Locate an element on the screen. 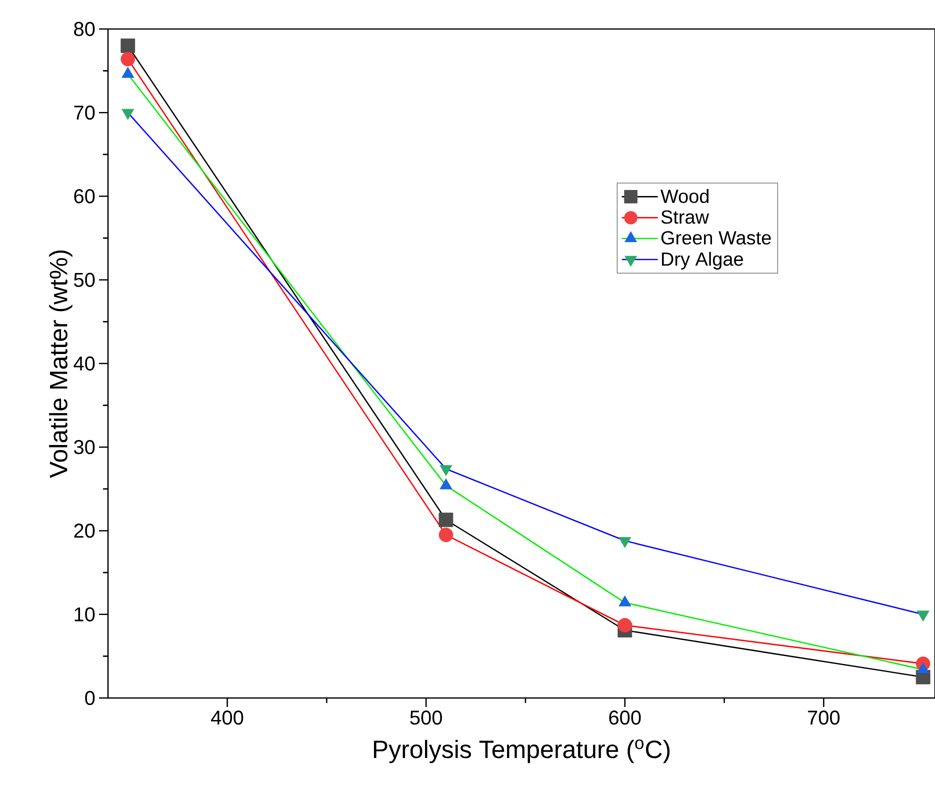  y-tick-label: 30 is located at coordinates (84, 447).